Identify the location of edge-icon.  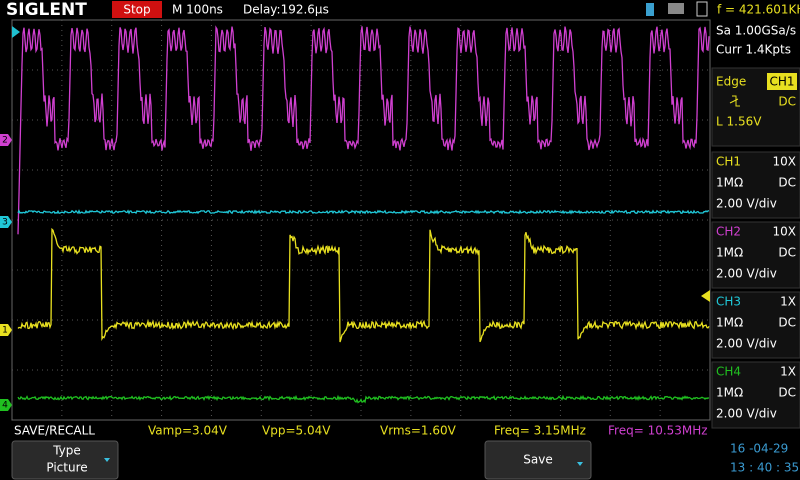
(734, 101).